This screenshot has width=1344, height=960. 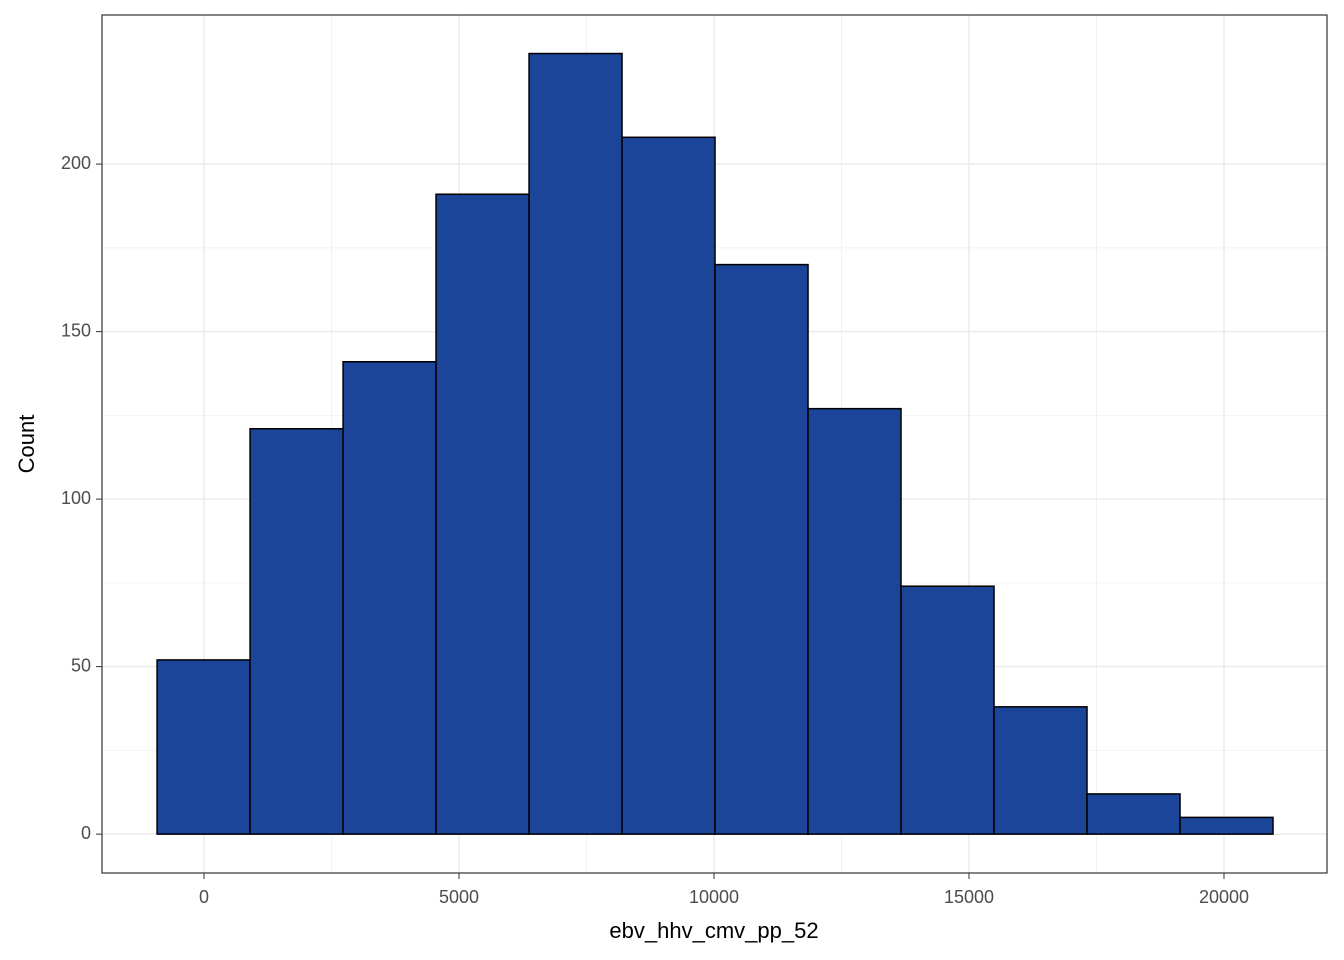 I want to click on y-tick-label: 50, so click(x=81, y=665).